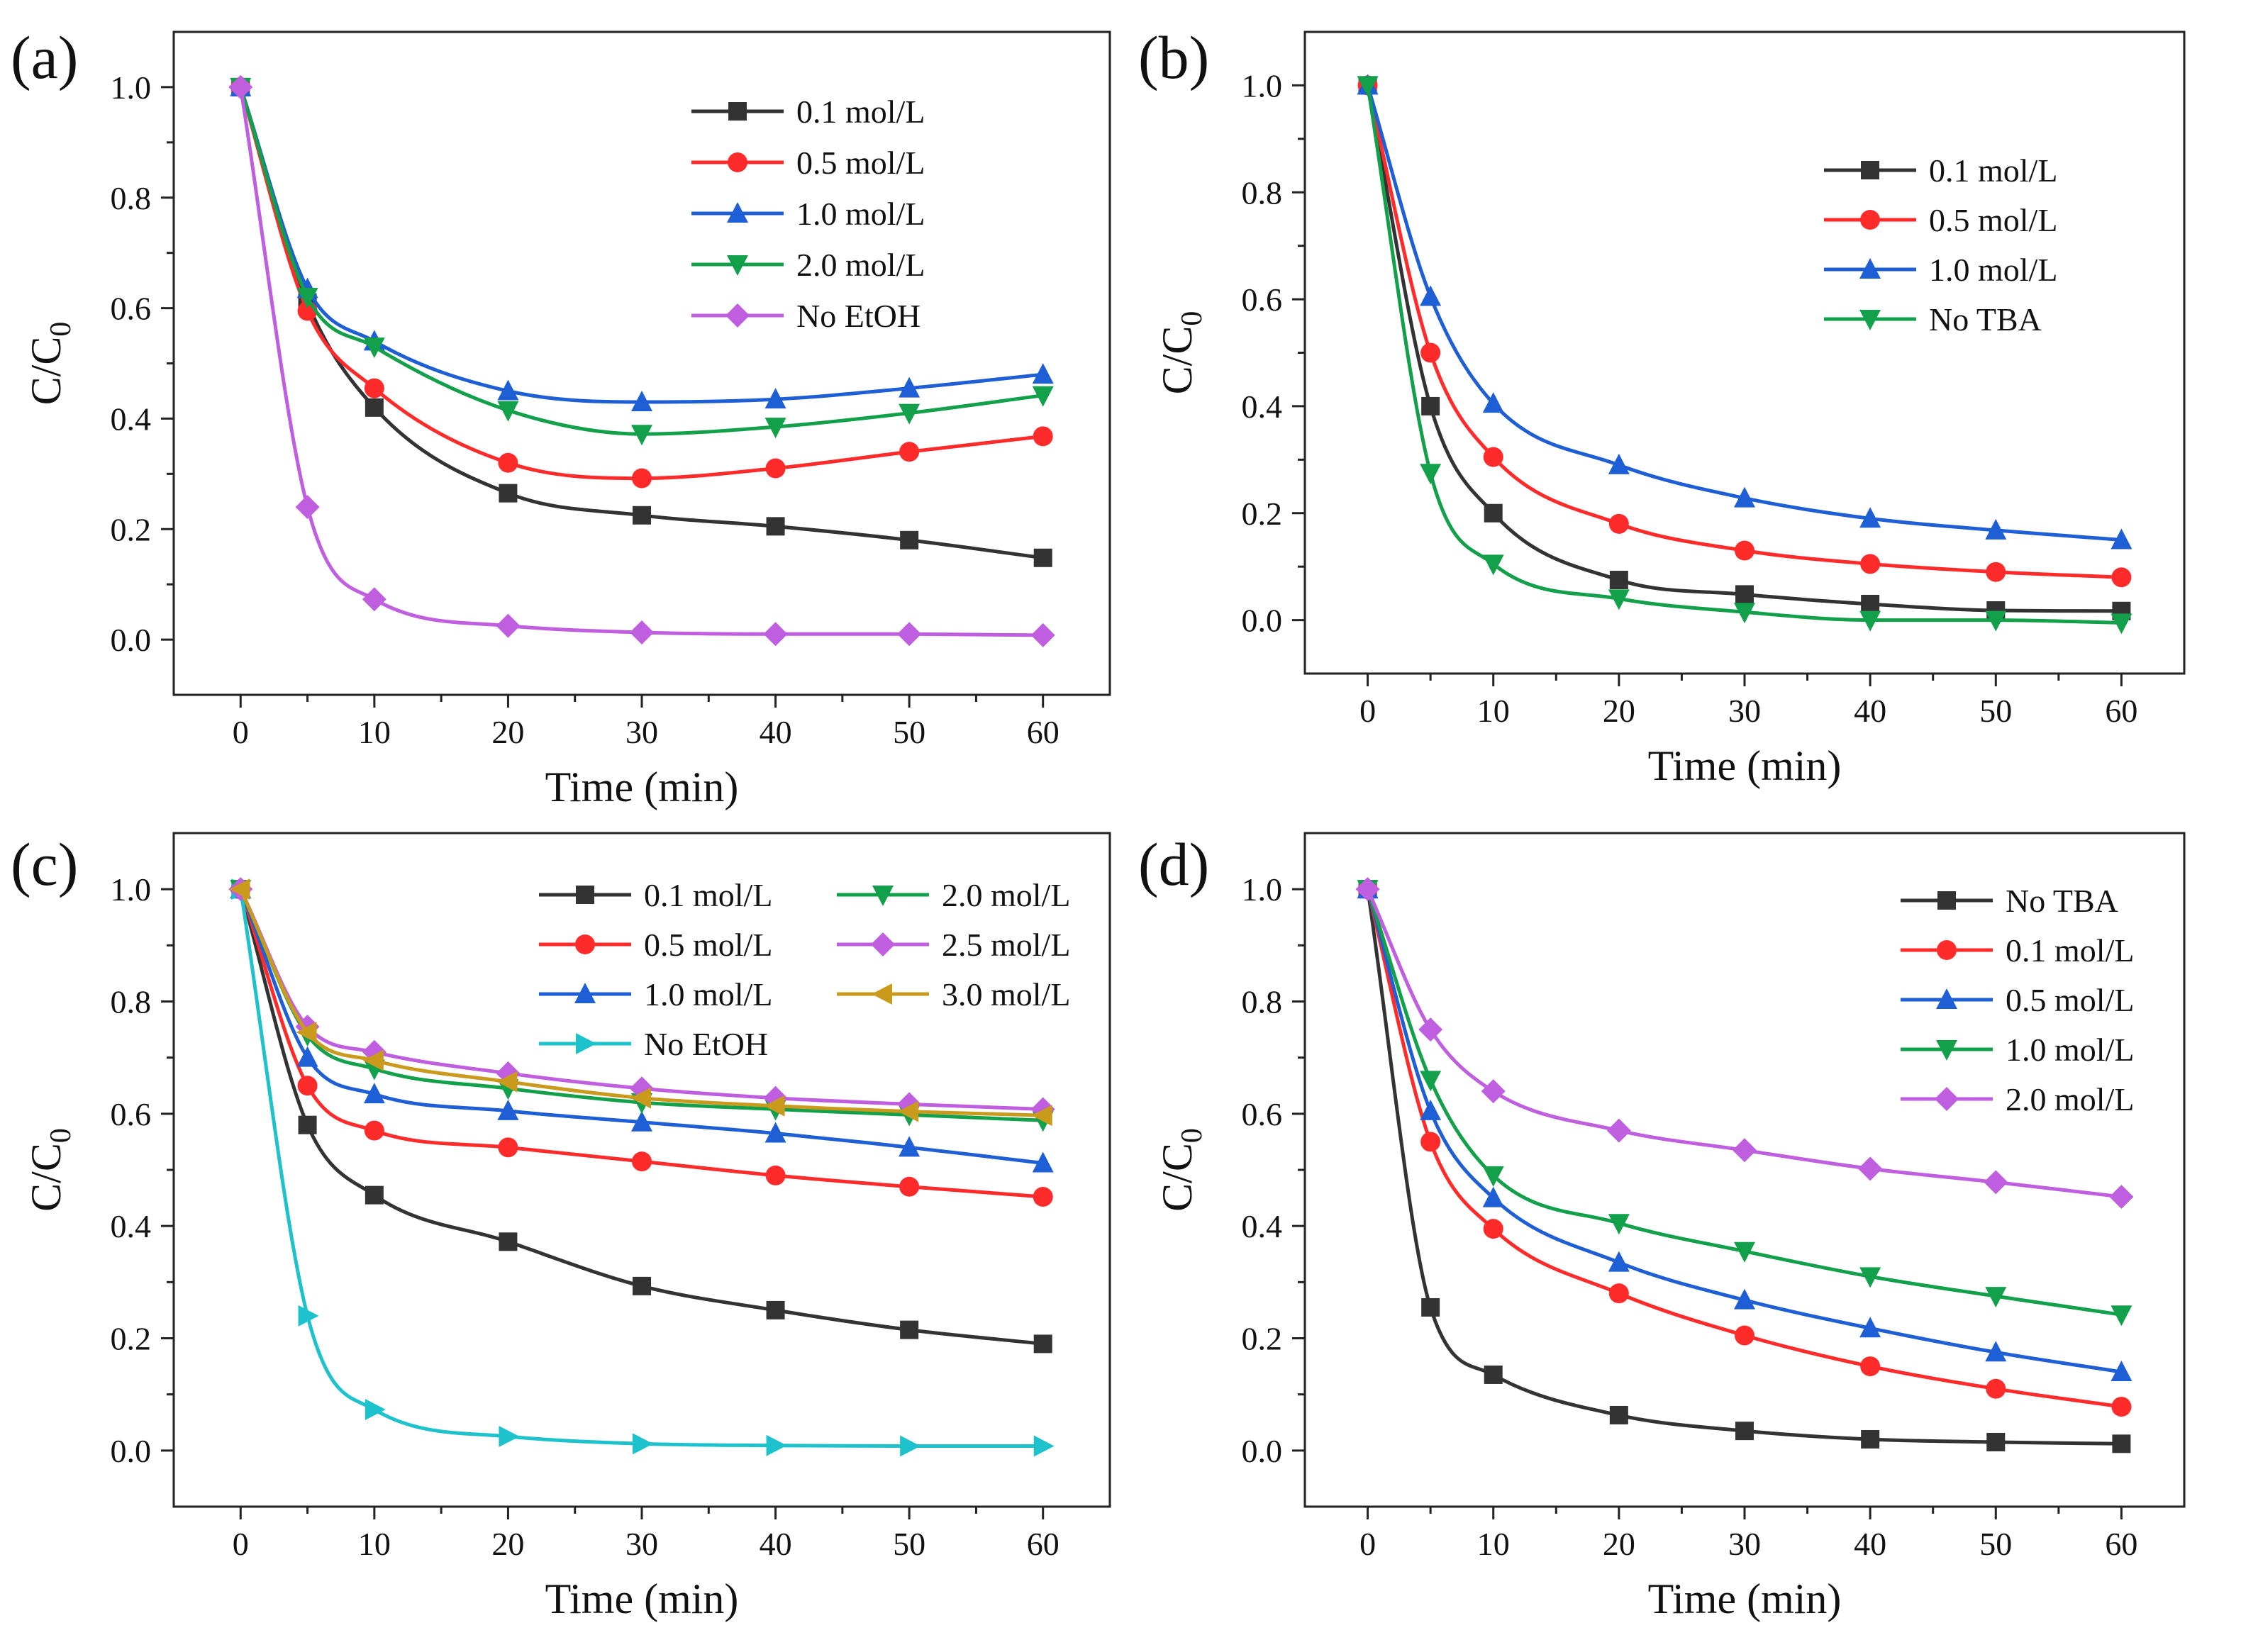 The height and width of the screenshot is (1652, 2258). I want to click on panel-label: (b), so click(1173, 57).